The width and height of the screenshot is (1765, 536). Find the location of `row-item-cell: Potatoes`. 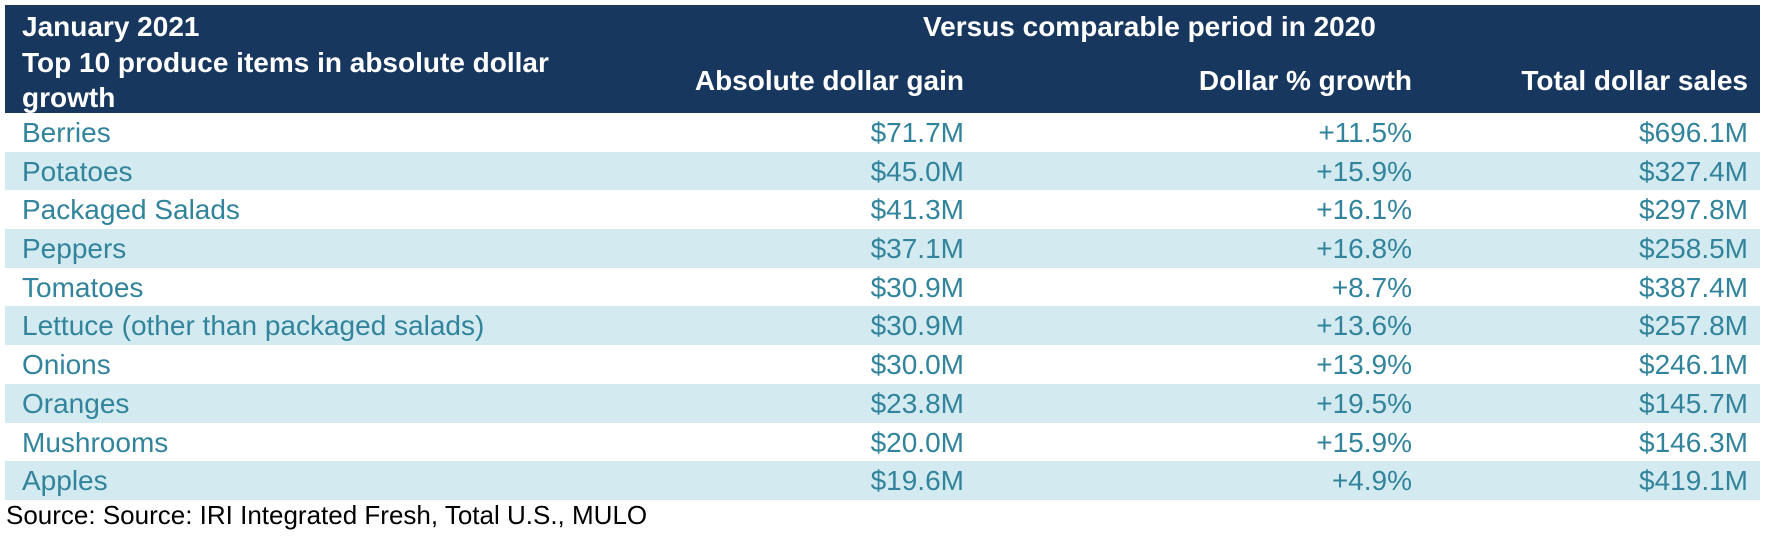

row-item-cell: Potatoes is located at coordinates (77, 171).